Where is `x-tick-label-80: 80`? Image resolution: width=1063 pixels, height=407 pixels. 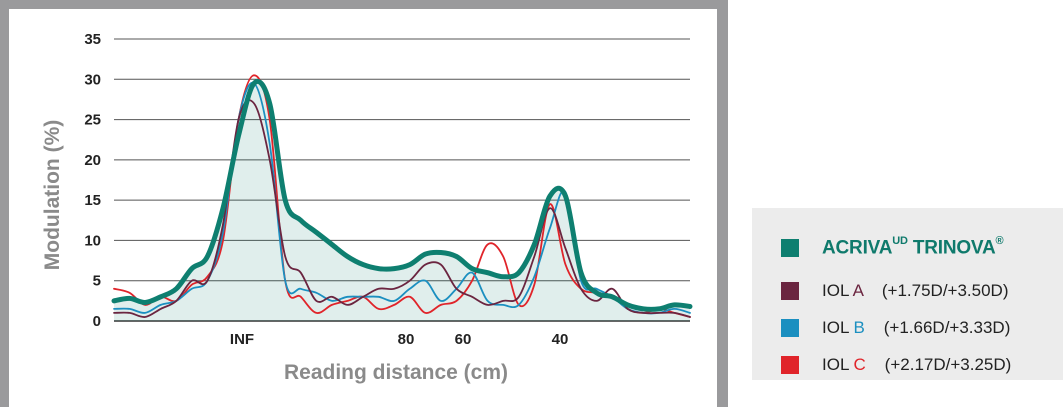
x-tick-label-80: 80 is located at coordinates (406, 339).